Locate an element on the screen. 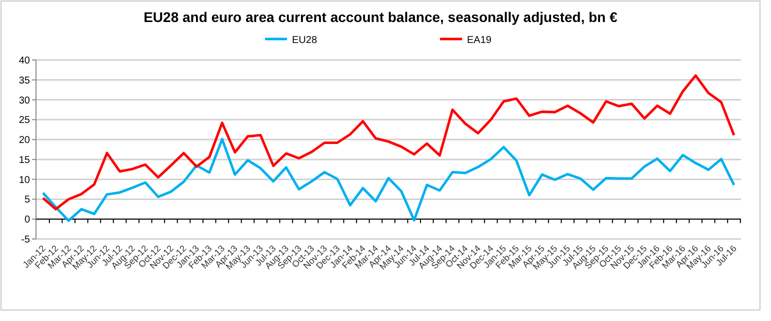  y-tick-label: 15 is located at coordinates (24, 160).